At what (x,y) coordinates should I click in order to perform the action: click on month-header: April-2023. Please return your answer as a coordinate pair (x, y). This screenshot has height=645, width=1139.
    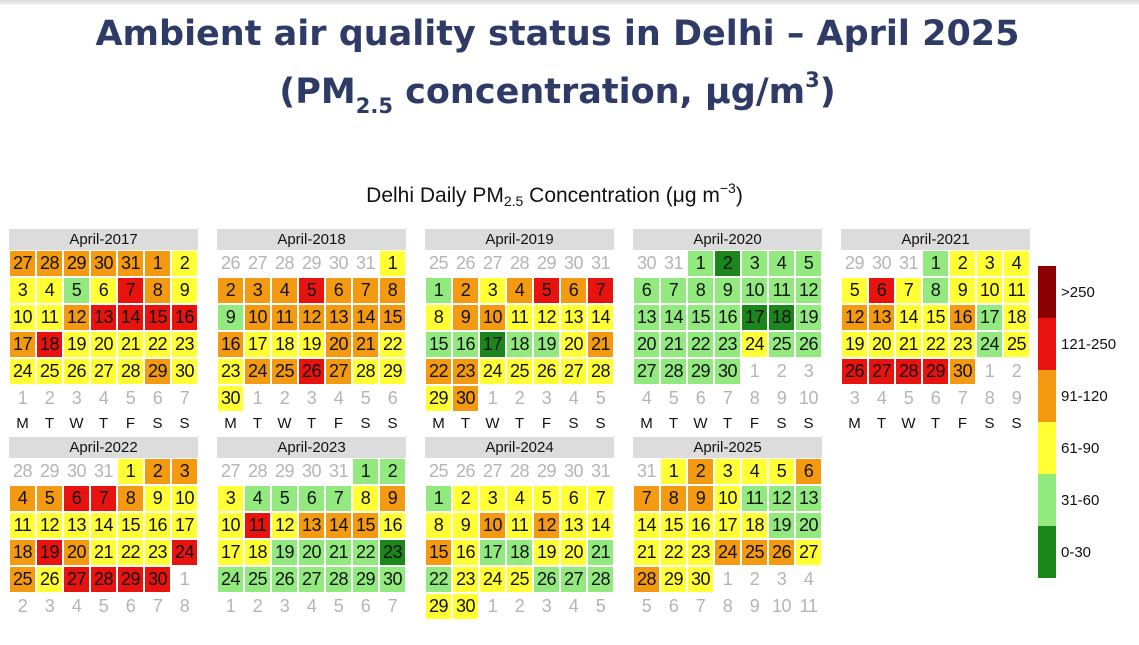
    Looking at the image, I should click on (311, 447).